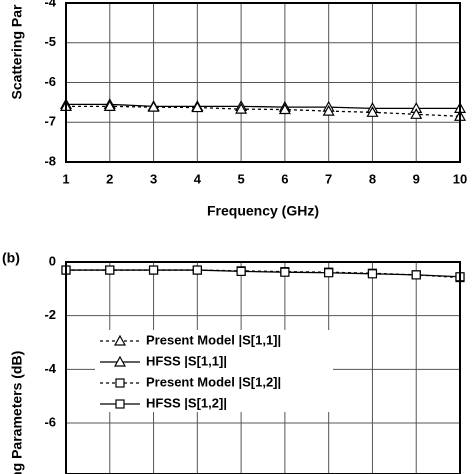 The width and height of the screenshot is (474, 474). Describe the element at coordinates (213, 381) in the screenshot. I see `legend-label: Present Model |S[1,2]|` at that location.